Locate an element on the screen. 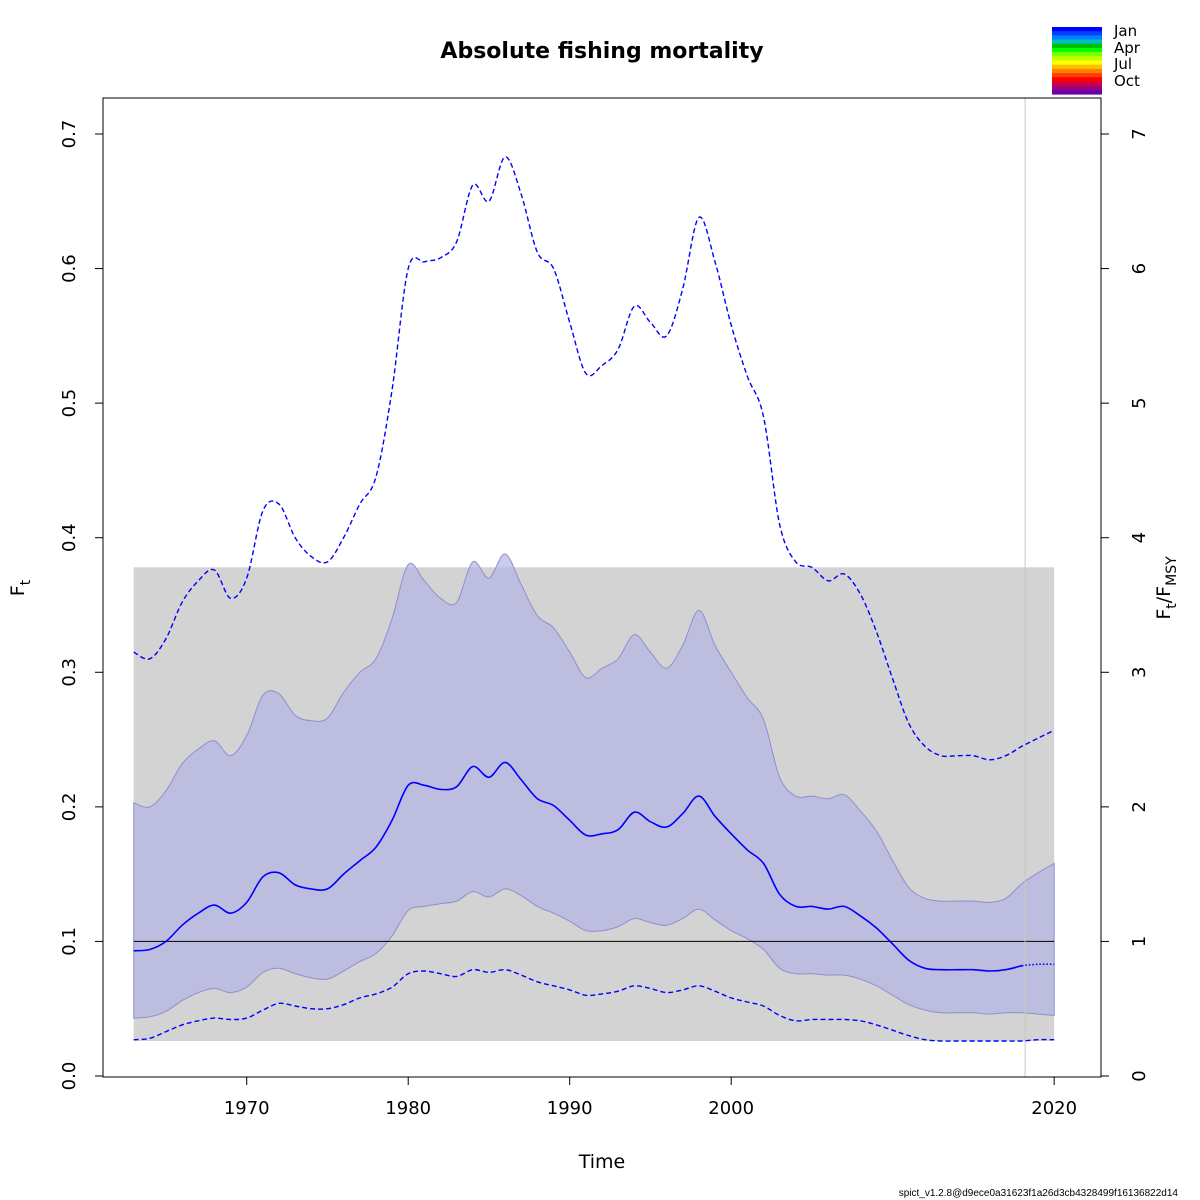  y-tick-label: 0.4 is located at coordinates (69, 537).